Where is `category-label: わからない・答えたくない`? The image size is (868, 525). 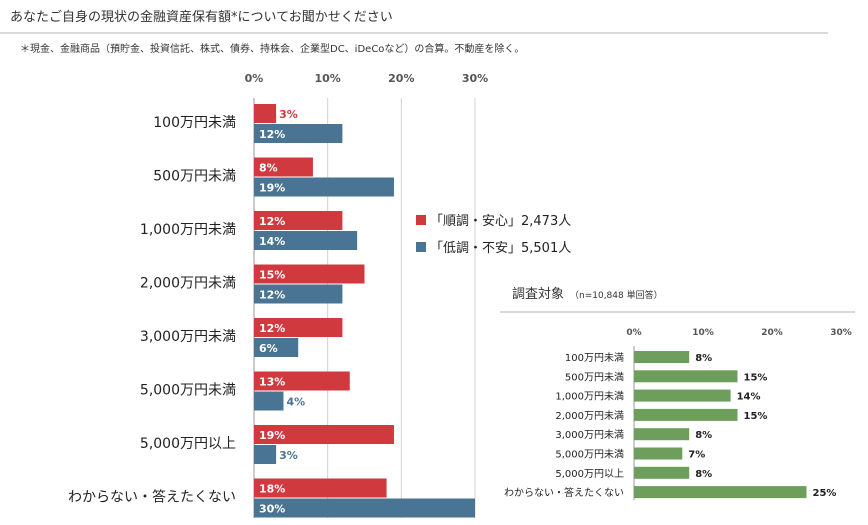 category-label: わからない・答えたくない is located at coordinates (152, 497).